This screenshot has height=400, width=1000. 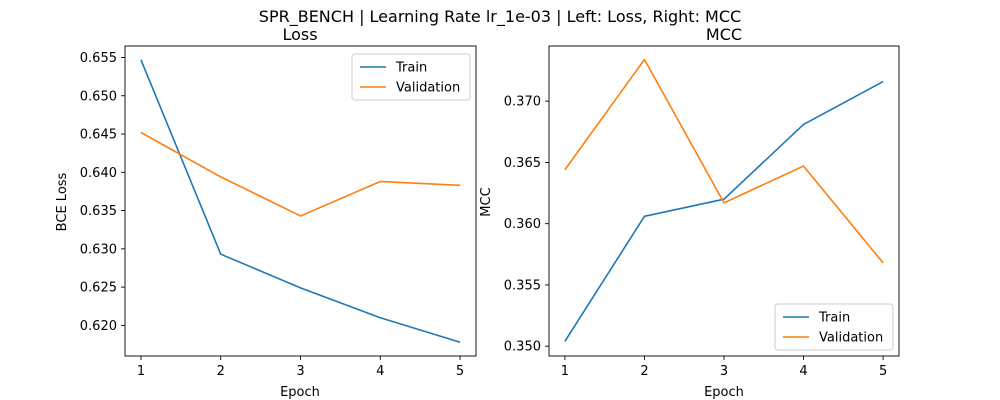 I want to click on mcc-xtick-label: 2, so click(x=644, y=371).